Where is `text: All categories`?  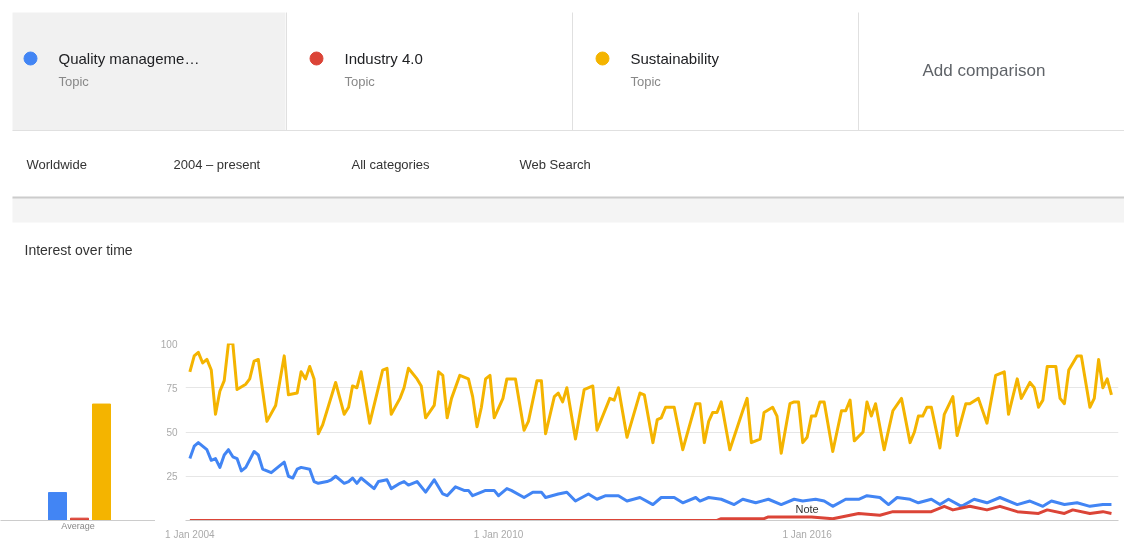
text: All categories is located at coordinates (391, 164).